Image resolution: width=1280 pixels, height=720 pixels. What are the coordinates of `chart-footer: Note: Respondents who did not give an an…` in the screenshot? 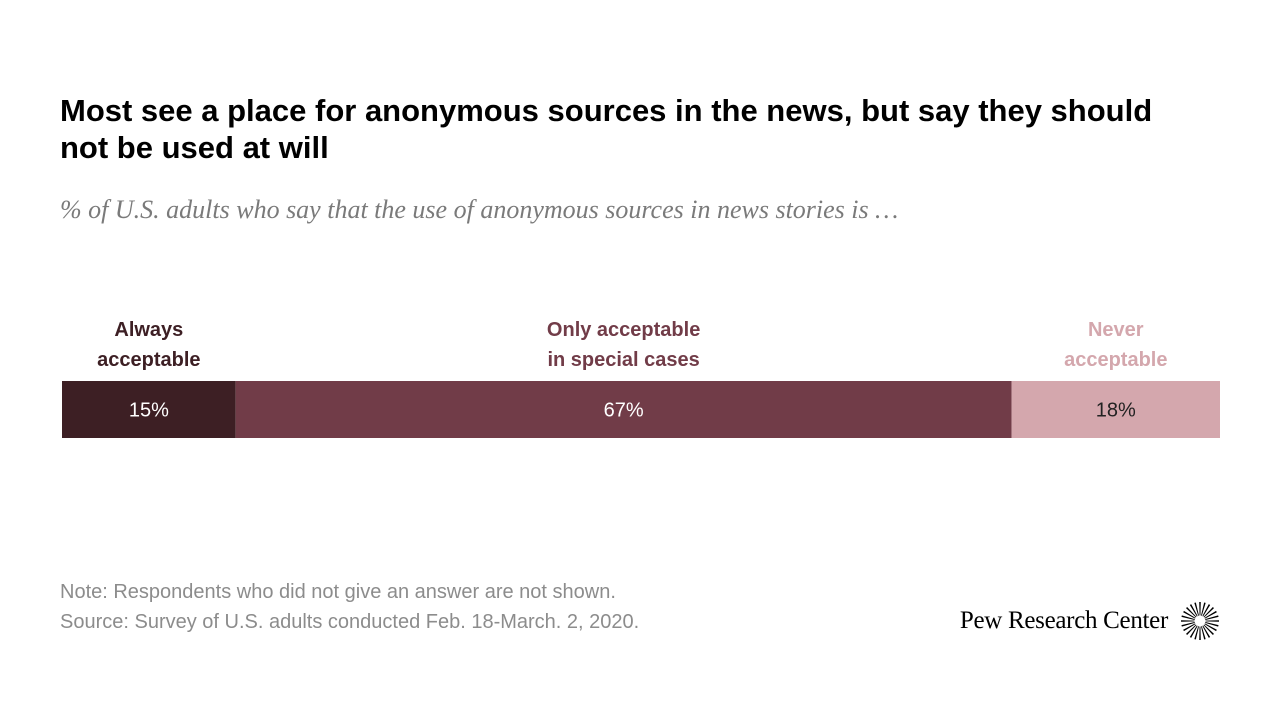 It's located at (349, 607).